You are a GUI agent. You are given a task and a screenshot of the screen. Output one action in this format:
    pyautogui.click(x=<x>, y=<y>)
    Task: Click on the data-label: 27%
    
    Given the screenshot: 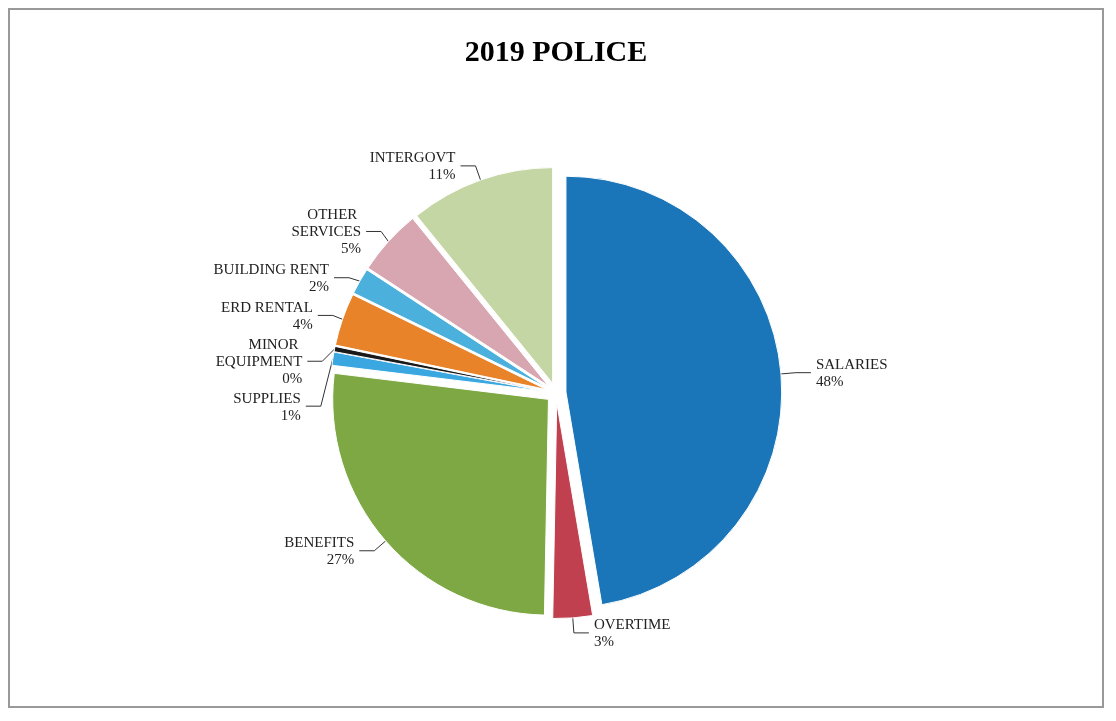 What is the action you would take?
    pyautogui.click(x=340, y=559)
    